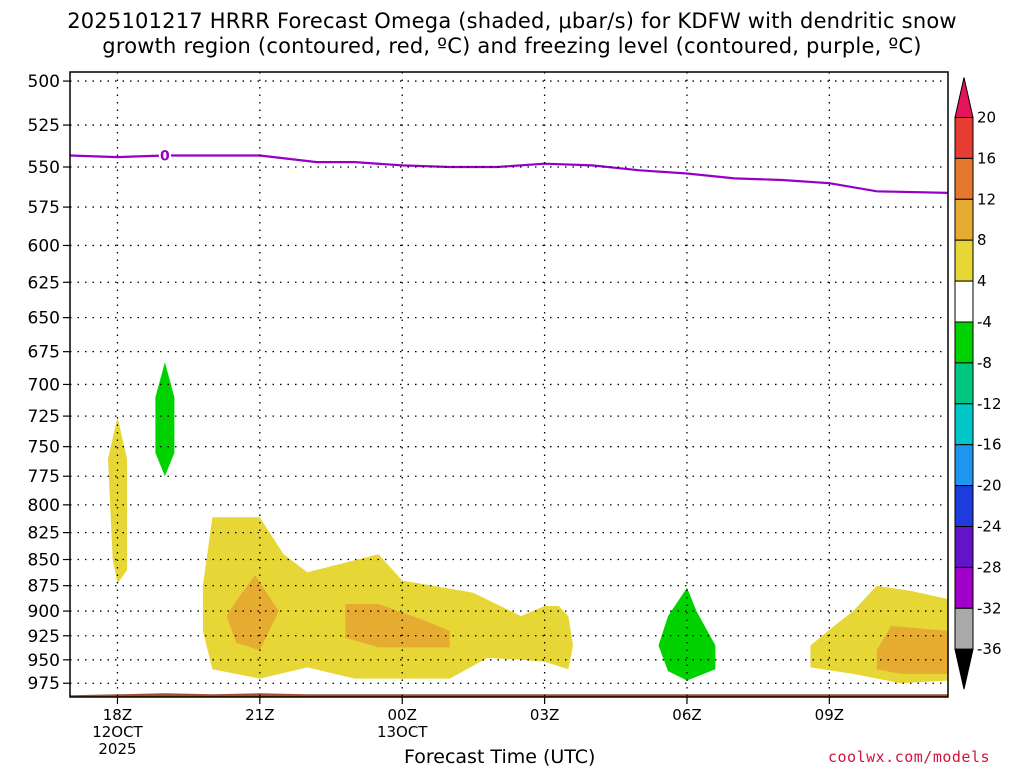  I want to click on x-tick-year: 2025, so click(117, 749).